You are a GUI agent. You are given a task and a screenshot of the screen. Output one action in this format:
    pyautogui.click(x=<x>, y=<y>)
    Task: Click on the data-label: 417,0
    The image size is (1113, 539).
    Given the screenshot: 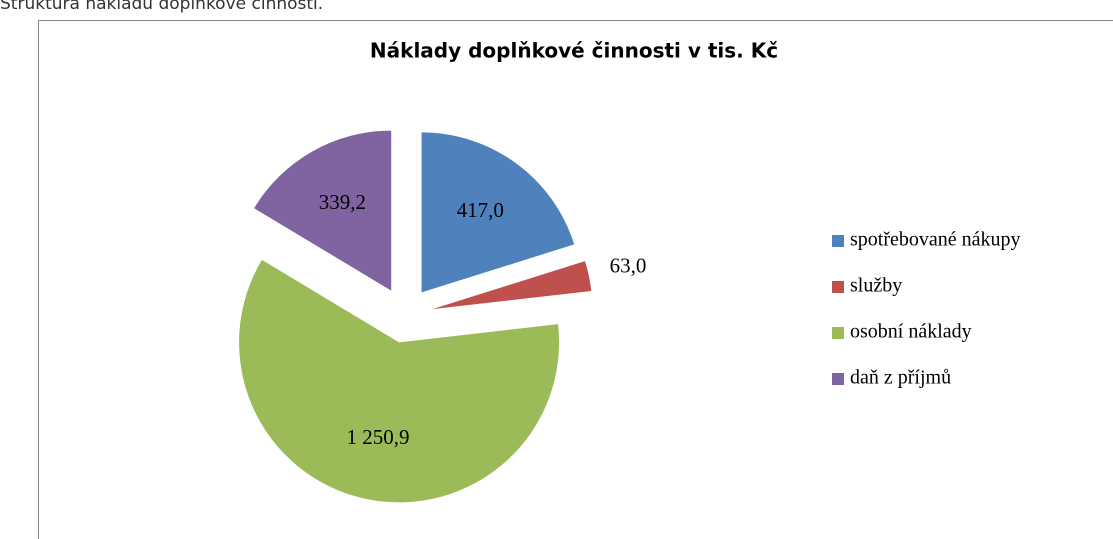 What is the action you would take?
    pyautogui.click(x=480, y=210)
    